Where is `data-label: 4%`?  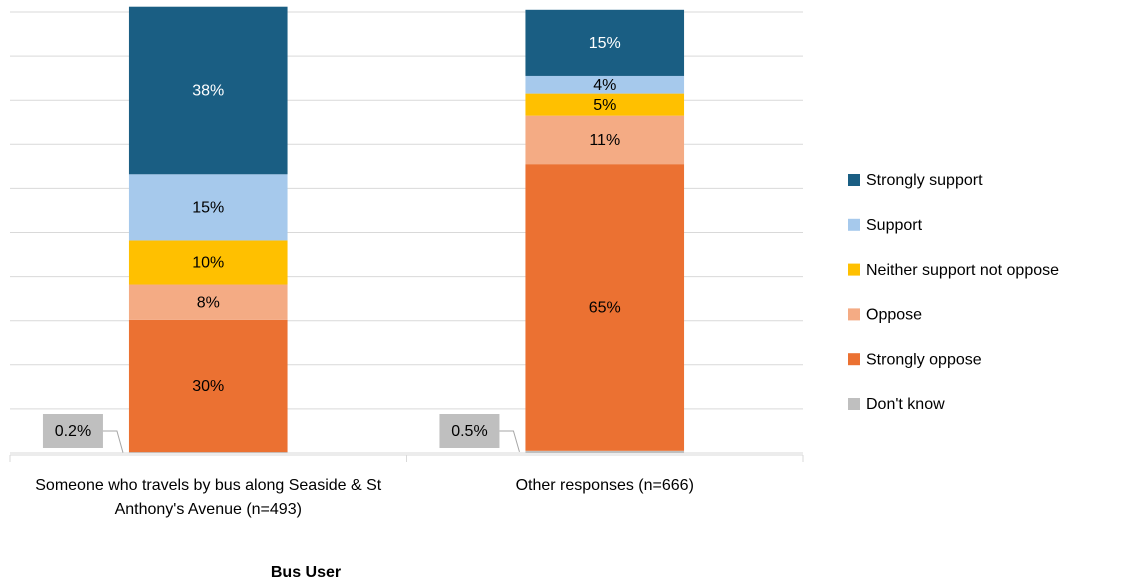 data-label: 4% is located at coordinates (604, 85).